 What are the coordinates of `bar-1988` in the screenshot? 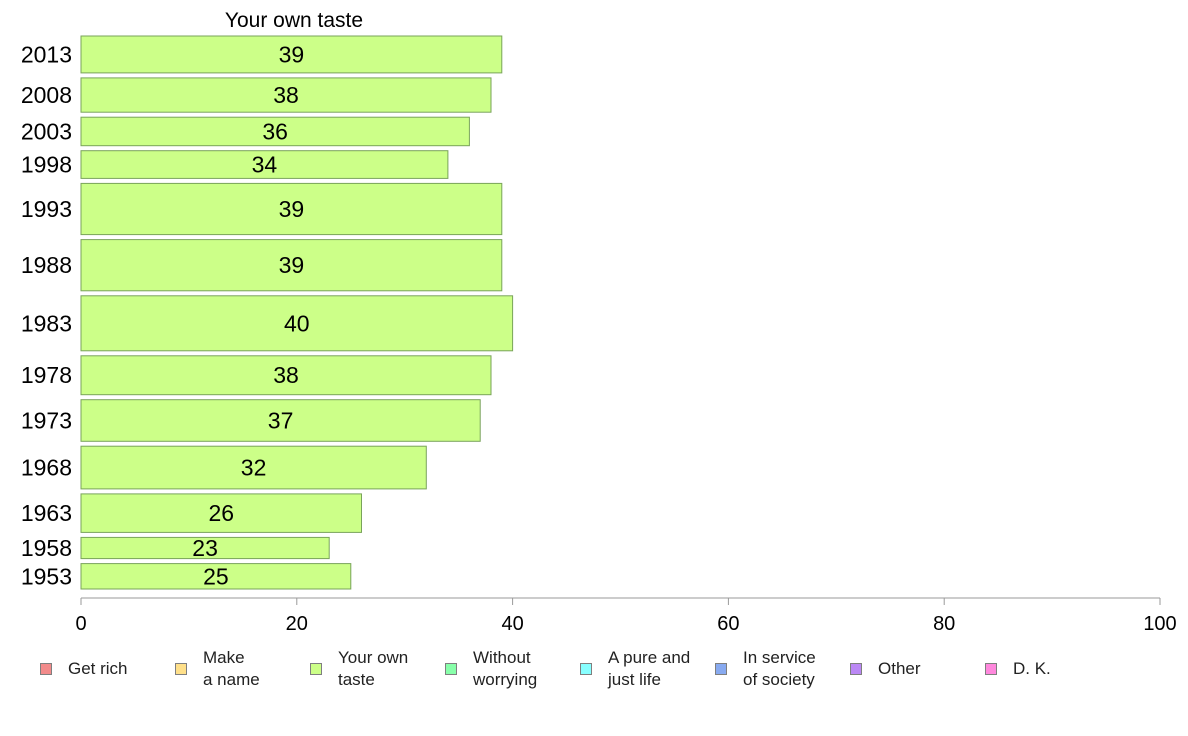 It's located at (291, 265).